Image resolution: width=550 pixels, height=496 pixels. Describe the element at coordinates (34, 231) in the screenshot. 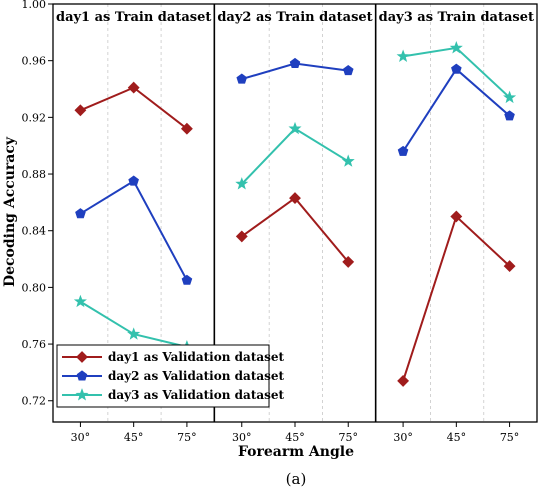

I see `y-tick-label-5: 0.84` at that location.